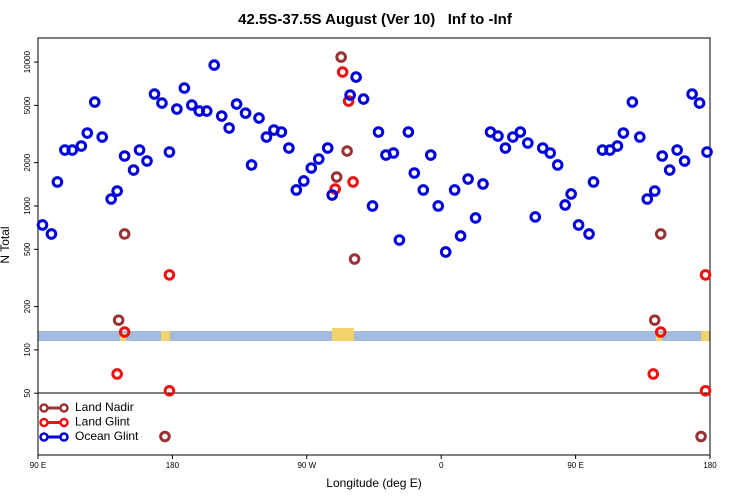 The height and width of the screenshot is (500, 750). What do you see at coordinates (441, 465) in the screenshot?
I see `x-tick-label: 0` at bounding box center [441, 465].